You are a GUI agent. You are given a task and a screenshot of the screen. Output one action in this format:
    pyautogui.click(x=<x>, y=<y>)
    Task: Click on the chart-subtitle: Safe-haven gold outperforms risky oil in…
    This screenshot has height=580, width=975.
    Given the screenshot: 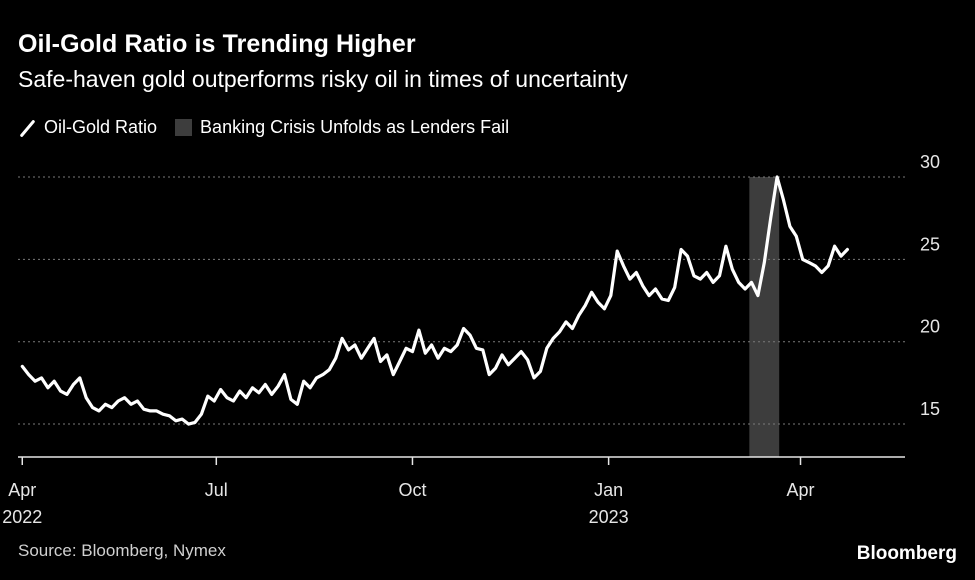 What is the action you would take?
    pyautogui.click(x=323, y=79)
    